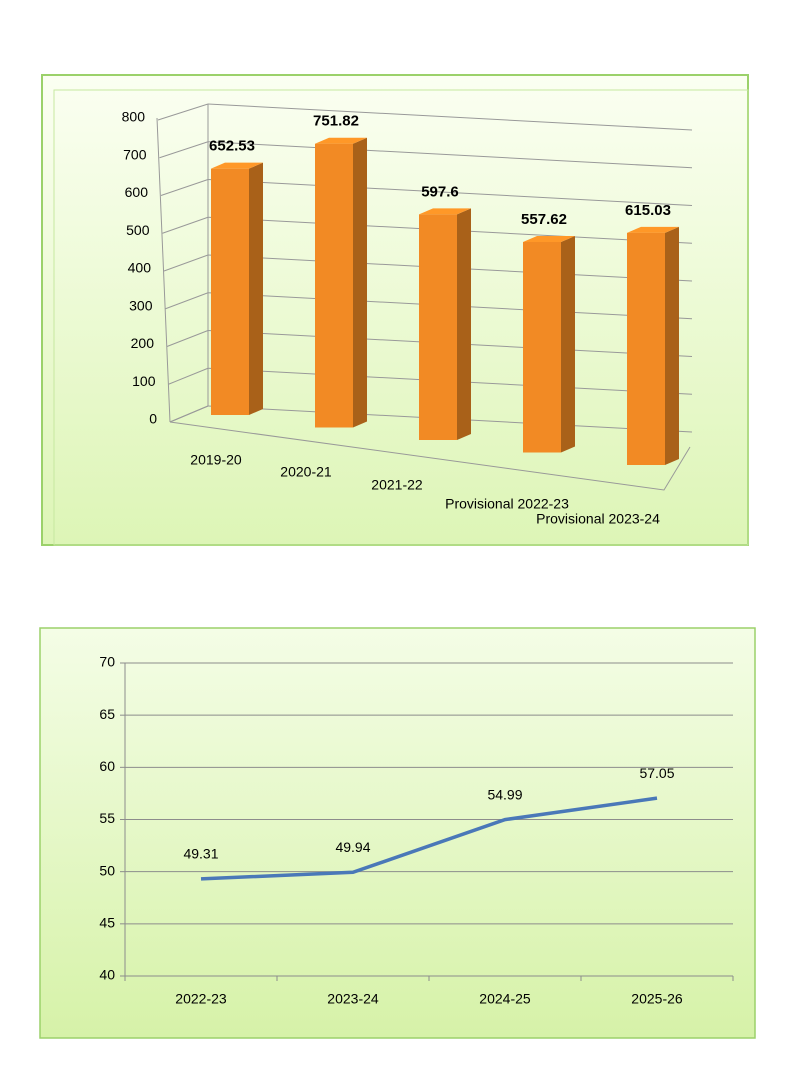 This screenshot has width=793, height=1075. I want to click on x-tick-label: 2019-20, so click(216, 460).